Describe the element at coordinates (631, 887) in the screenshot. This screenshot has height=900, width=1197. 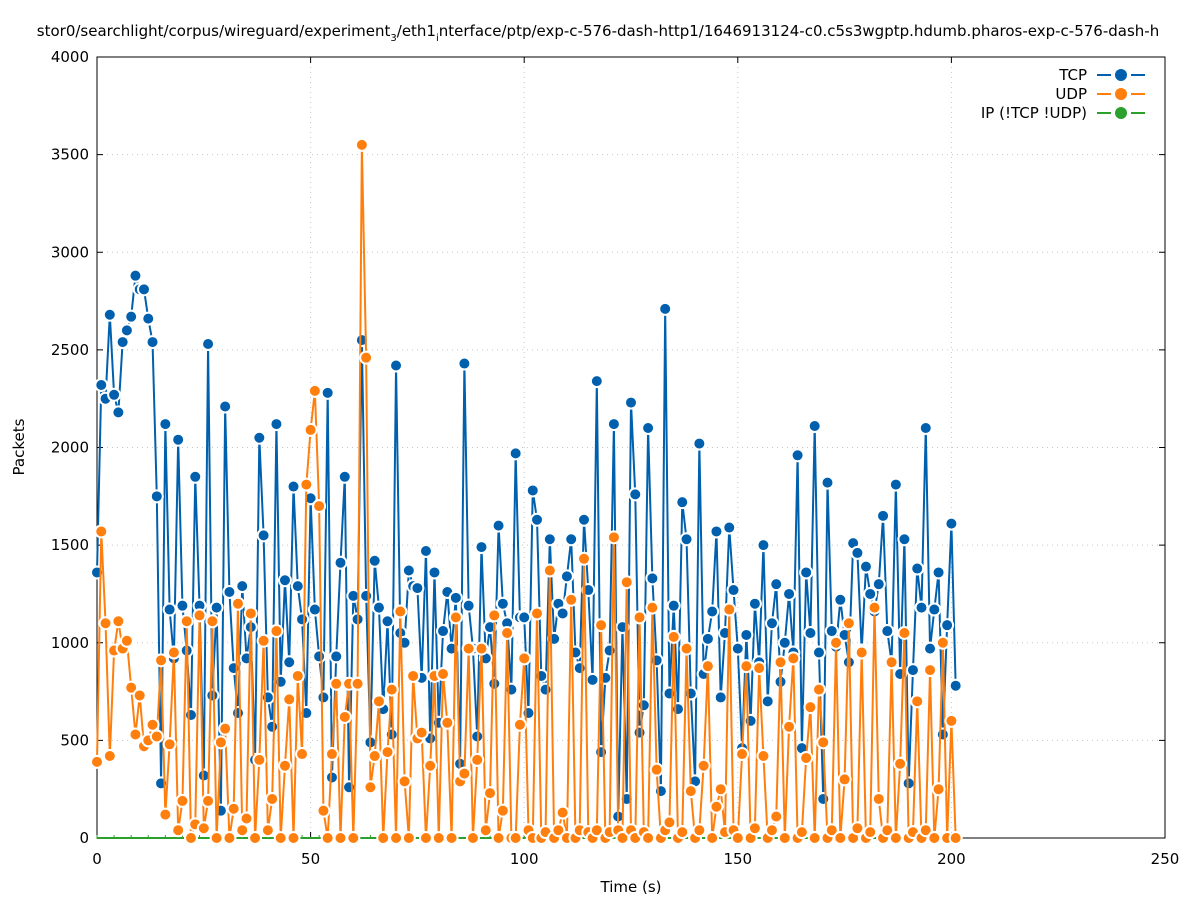
I see `x-axis-label: Time (s)` at that location.